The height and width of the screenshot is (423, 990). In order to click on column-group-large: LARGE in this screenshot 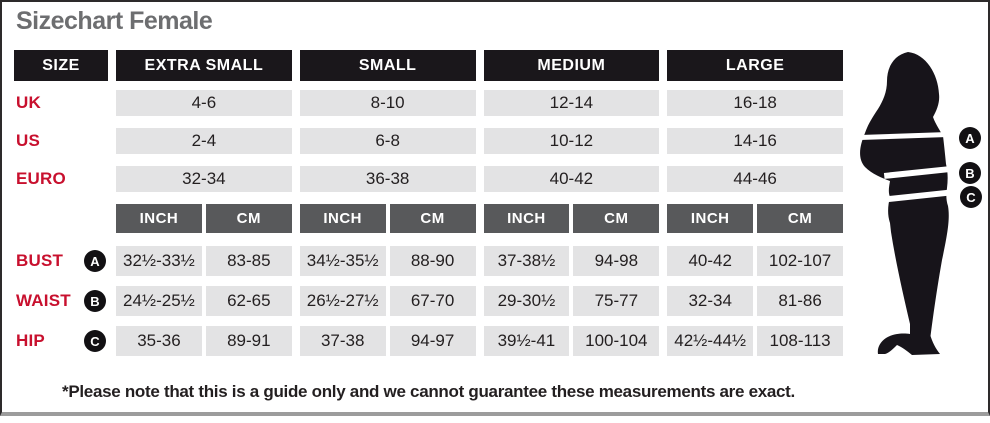, I will do `click(755, 65)`.